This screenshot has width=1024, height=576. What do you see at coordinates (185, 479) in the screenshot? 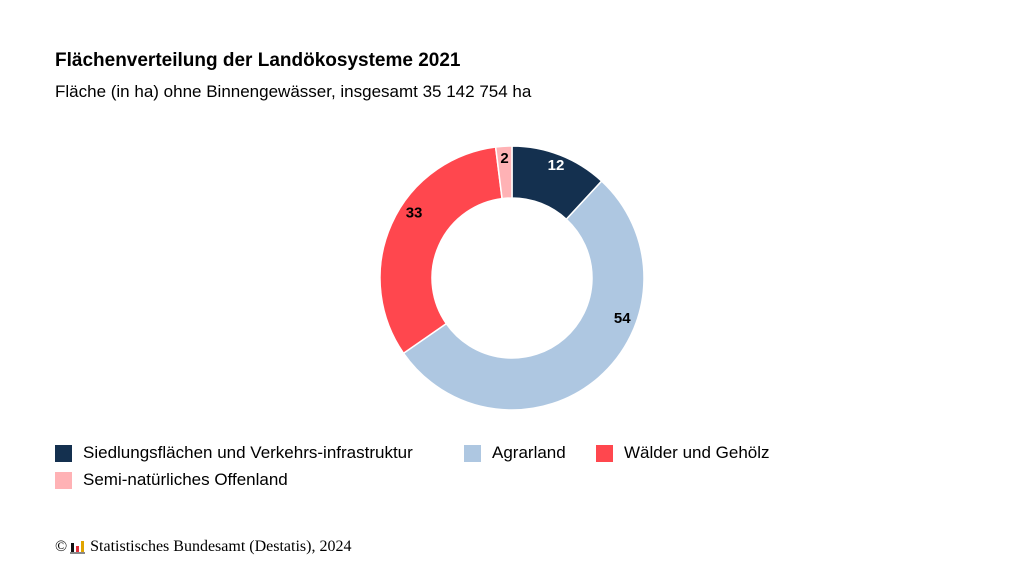
I see `legend-label-semi: Semi-natürliches Offenland` at bounding box center [185, 479].